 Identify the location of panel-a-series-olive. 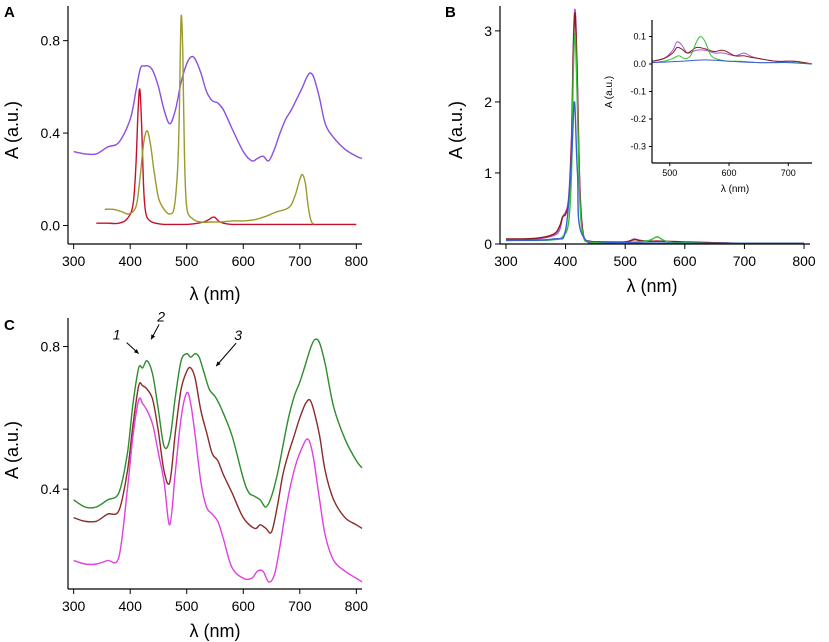
(209, 119).